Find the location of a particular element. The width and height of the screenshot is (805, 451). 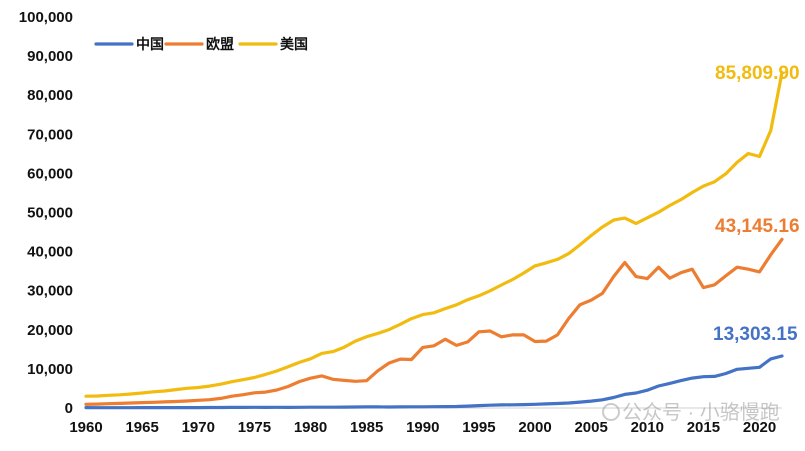

x-tick-label: 2010 is located at coordinates (647, 427).